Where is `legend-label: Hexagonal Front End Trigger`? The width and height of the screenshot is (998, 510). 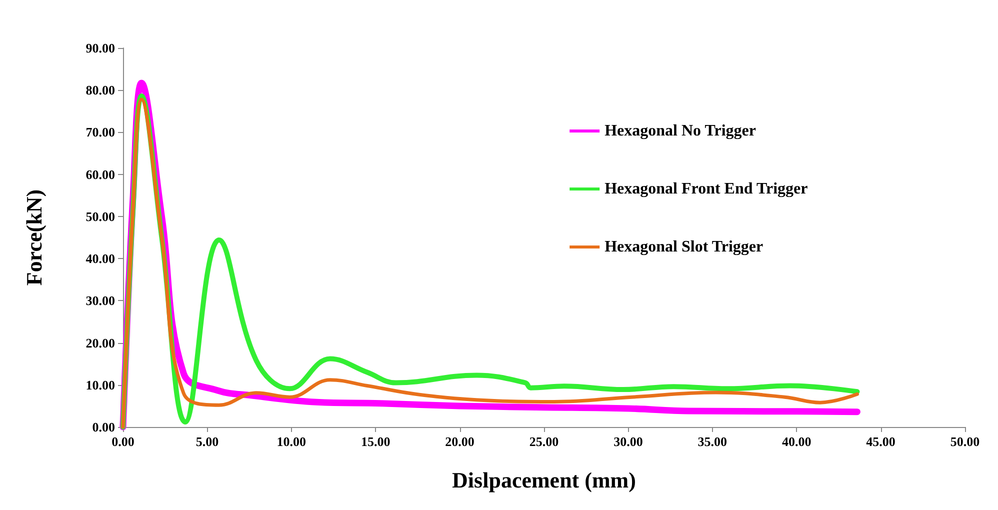 legend-label: Hexagonal Front End Trigger is located at coordinates (706, 189).